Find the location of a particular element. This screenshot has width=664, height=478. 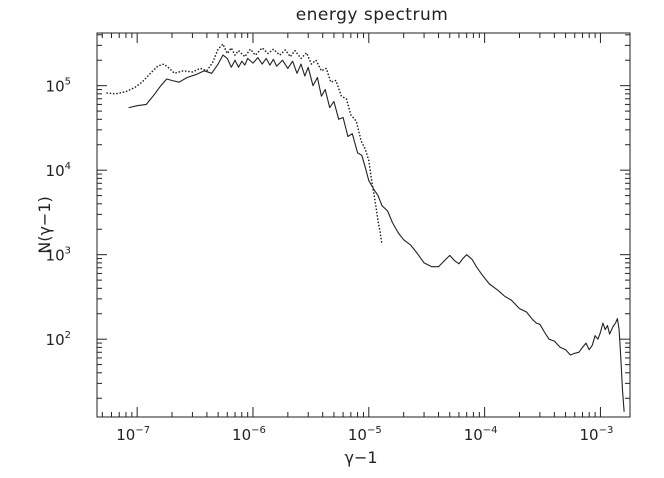

x-tick-label: 10⁻⁶ is located at coordinates (249, 434).